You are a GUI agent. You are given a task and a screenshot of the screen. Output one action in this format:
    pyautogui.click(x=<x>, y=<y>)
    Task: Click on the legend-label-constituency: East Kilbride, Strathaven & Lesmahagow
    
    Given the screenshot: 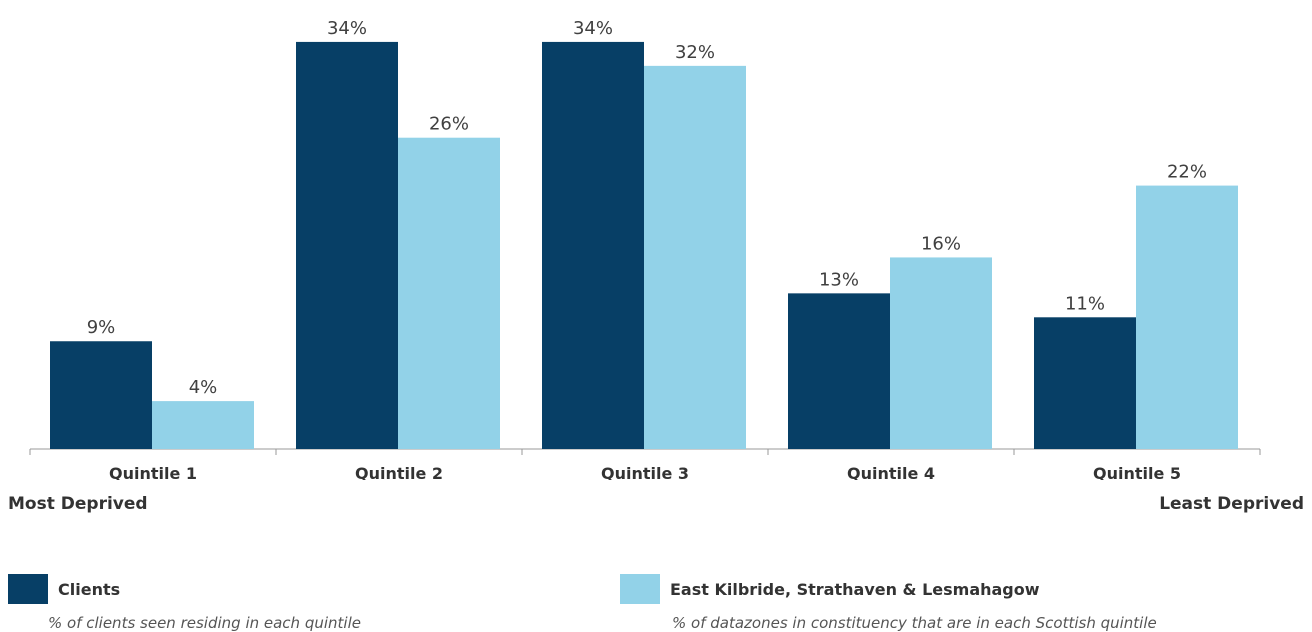 What is the action you would take?
    pyautogui.click(x=855, y=589)
    